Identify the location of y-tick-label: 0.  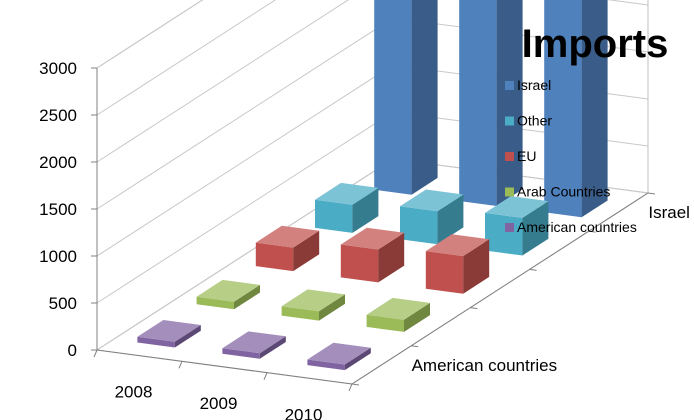
(72, 350).